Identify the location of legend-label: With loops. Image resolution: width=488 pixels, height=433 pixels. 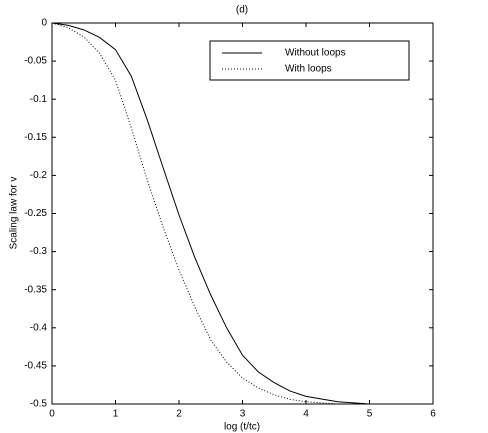
(308, 69).